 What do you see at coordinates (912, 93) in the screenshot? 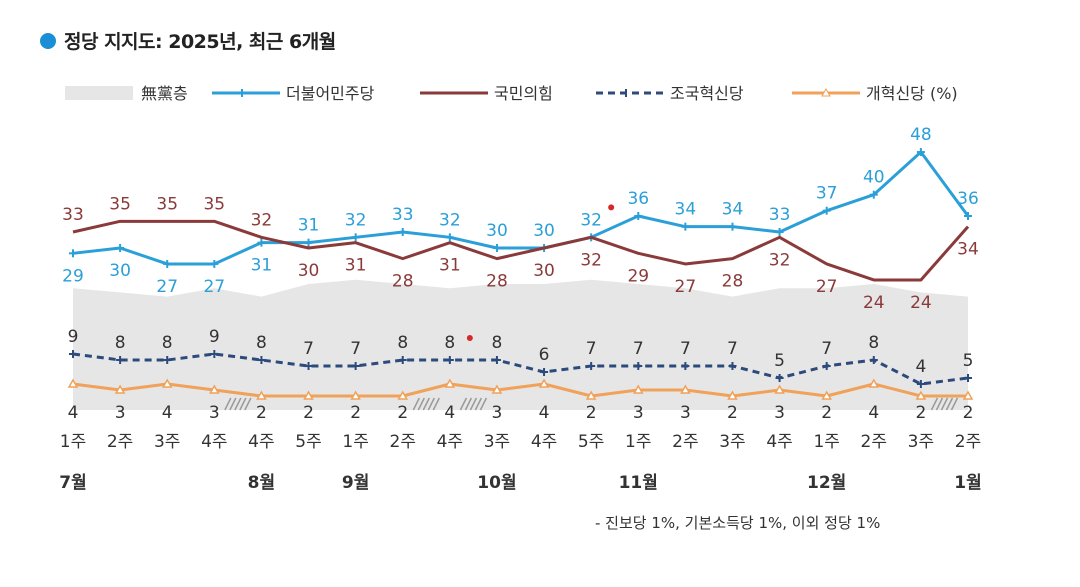
I see `reform-legend-label: 개혁신당 (%)` at bounding box center [912, 93].